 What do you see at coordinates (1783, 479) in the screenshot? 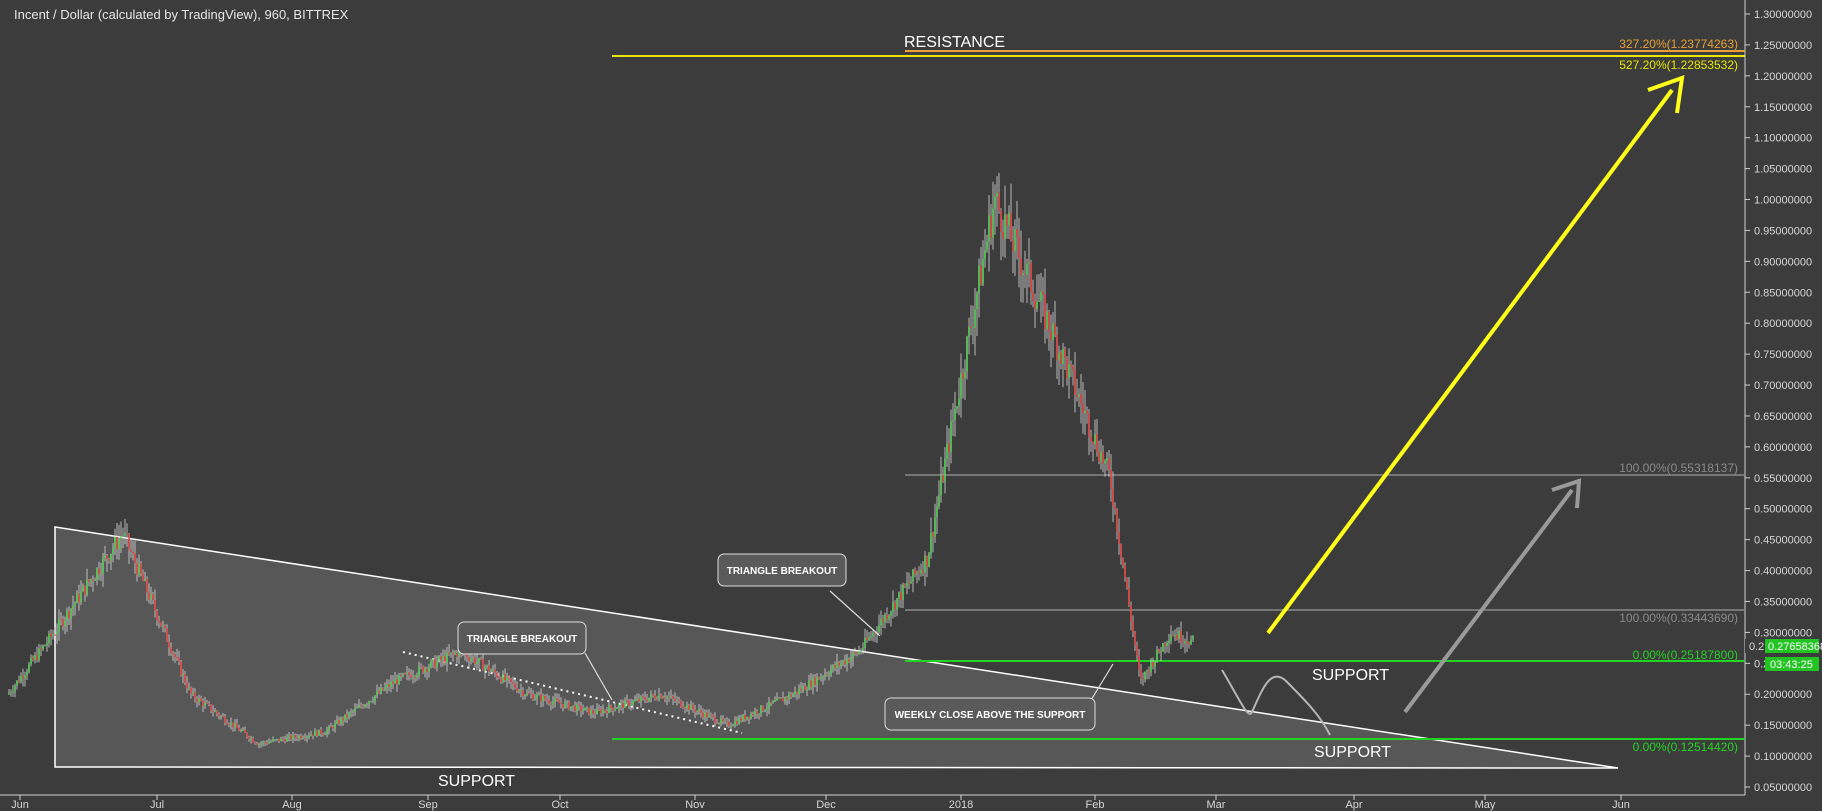
I see `price-tick-label: 0.55000000` at bounding box center [1783, 479].